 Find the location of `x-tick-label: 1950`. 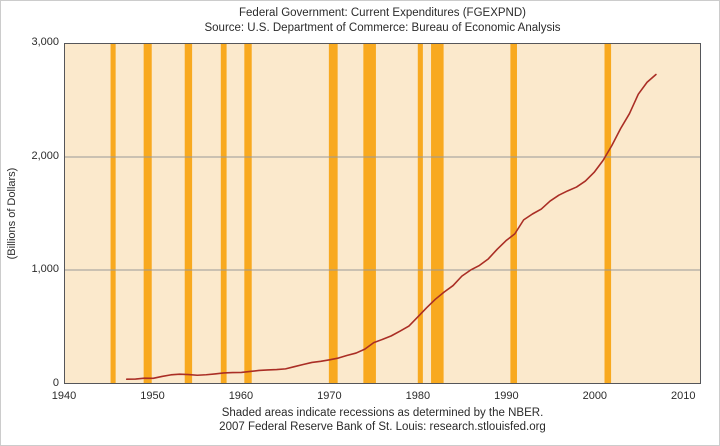

x-tick-label: 1950 is located at coordinates (152, 396).